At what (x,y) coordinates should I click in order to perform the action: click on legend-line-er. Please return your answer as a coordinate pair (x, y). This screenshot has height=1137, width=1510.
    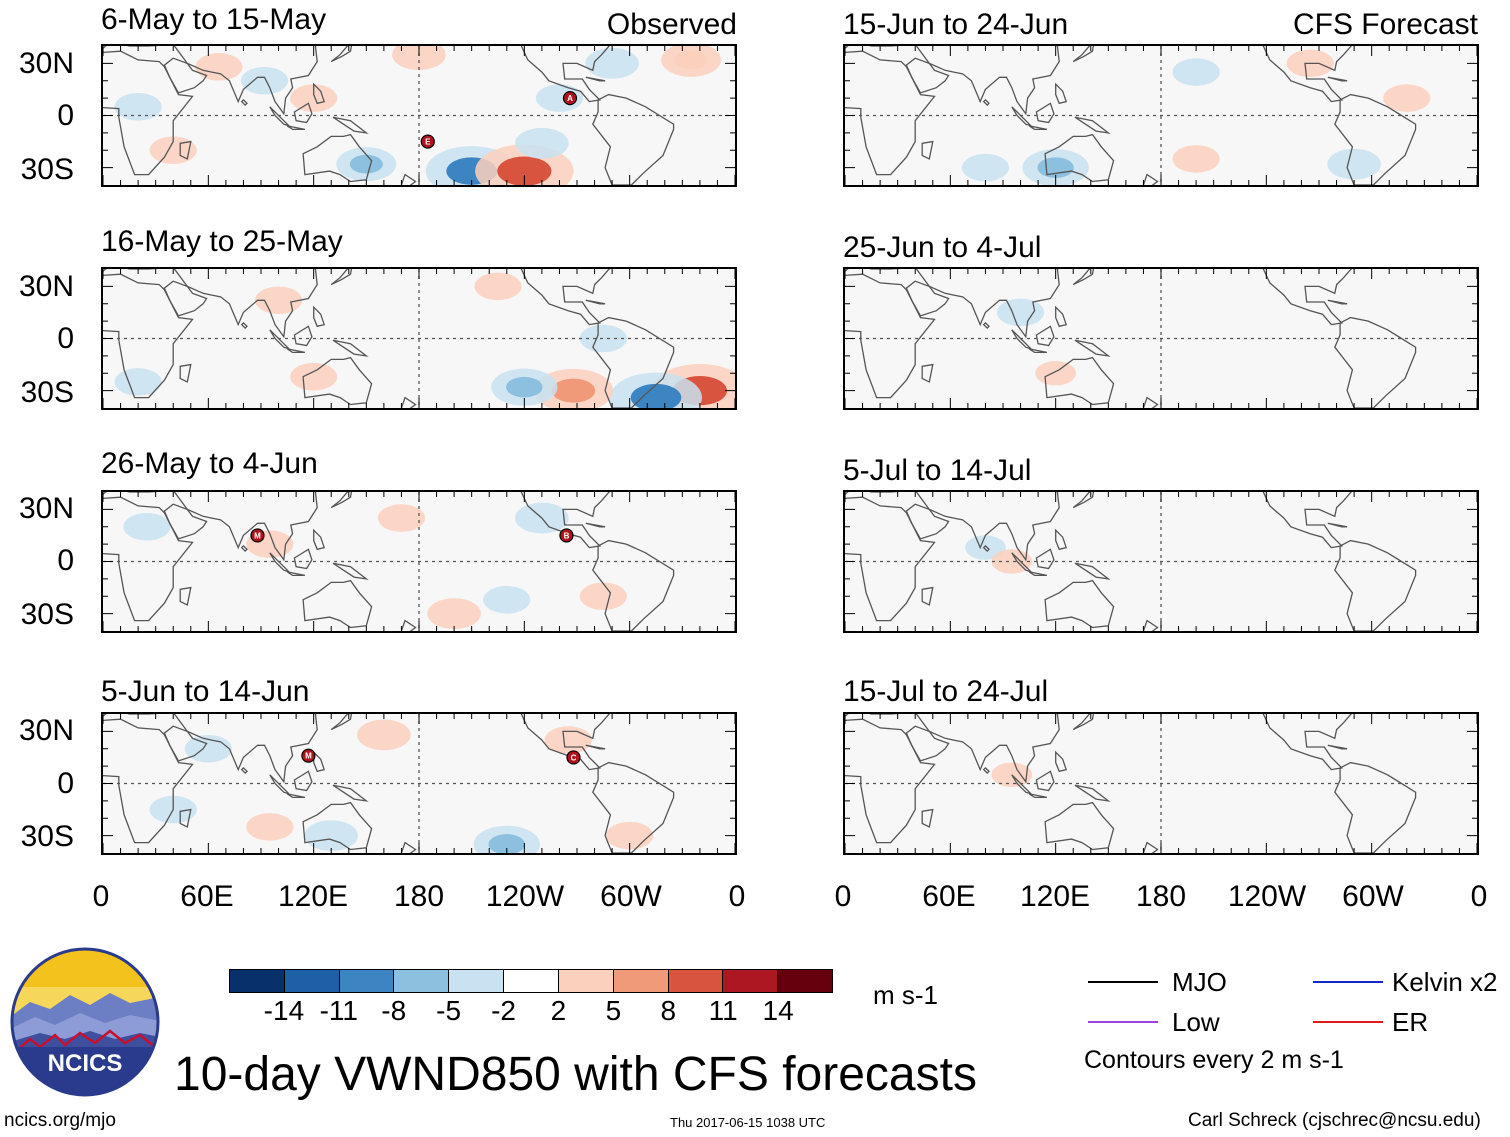
    Looking at the image, I should click on (1348, 1022).